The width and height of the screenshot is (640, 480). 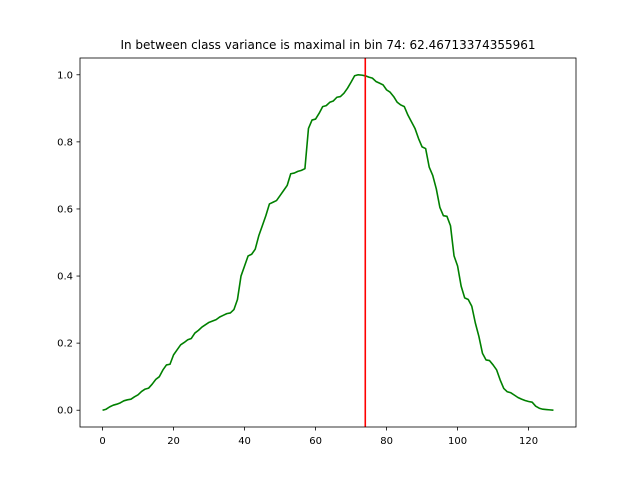 I want to click on y-tick-label: 0.0, so click(x=65, y=411).